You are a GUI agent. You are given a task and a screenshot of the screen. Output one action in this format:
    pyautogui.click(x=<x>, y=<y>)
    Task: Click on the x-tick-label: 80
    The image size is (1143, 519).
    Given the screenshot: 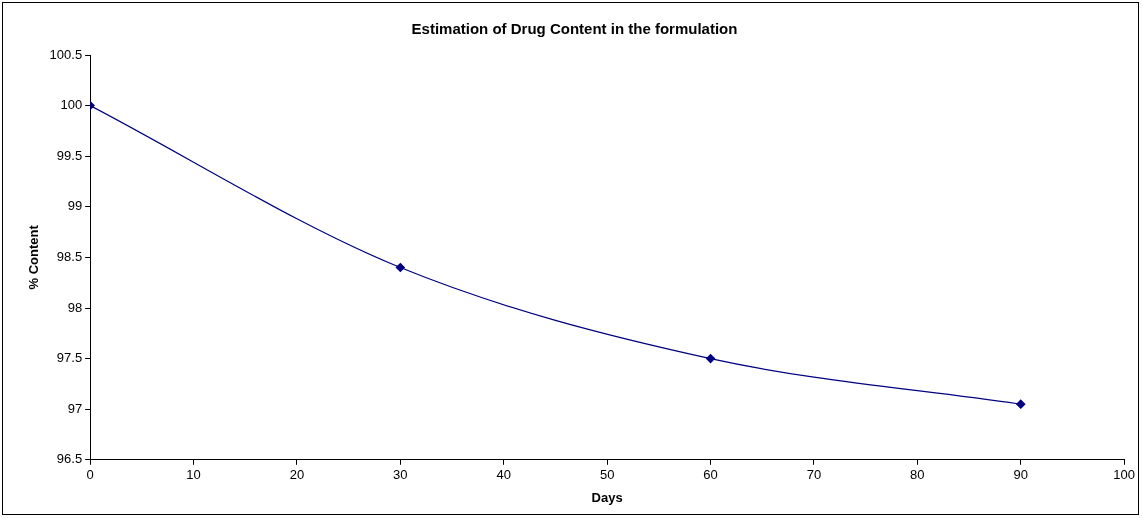 What is the action you would take?
    pyautogui.click(x=917, y=475)
    